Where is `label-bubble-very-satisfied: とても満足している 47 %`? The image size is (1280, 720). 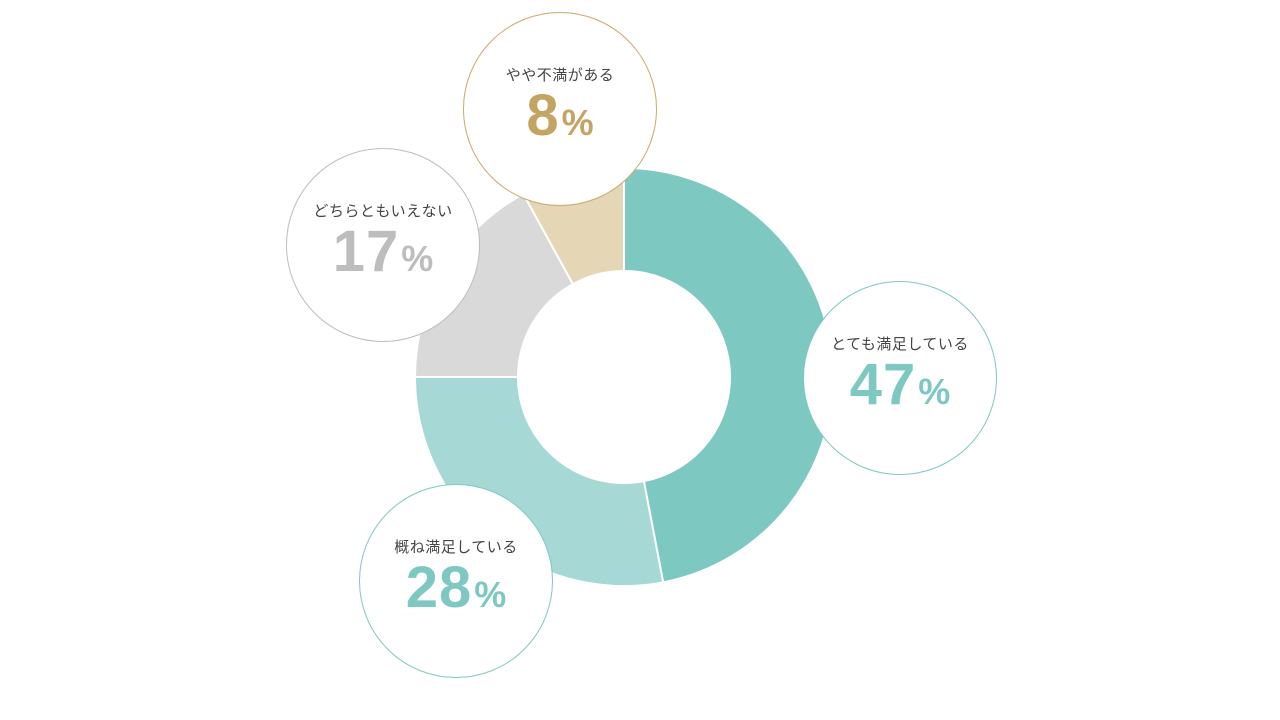
label-bubble-very-satisfied: とても満足している 47 % is located at coordinates (900, 378).